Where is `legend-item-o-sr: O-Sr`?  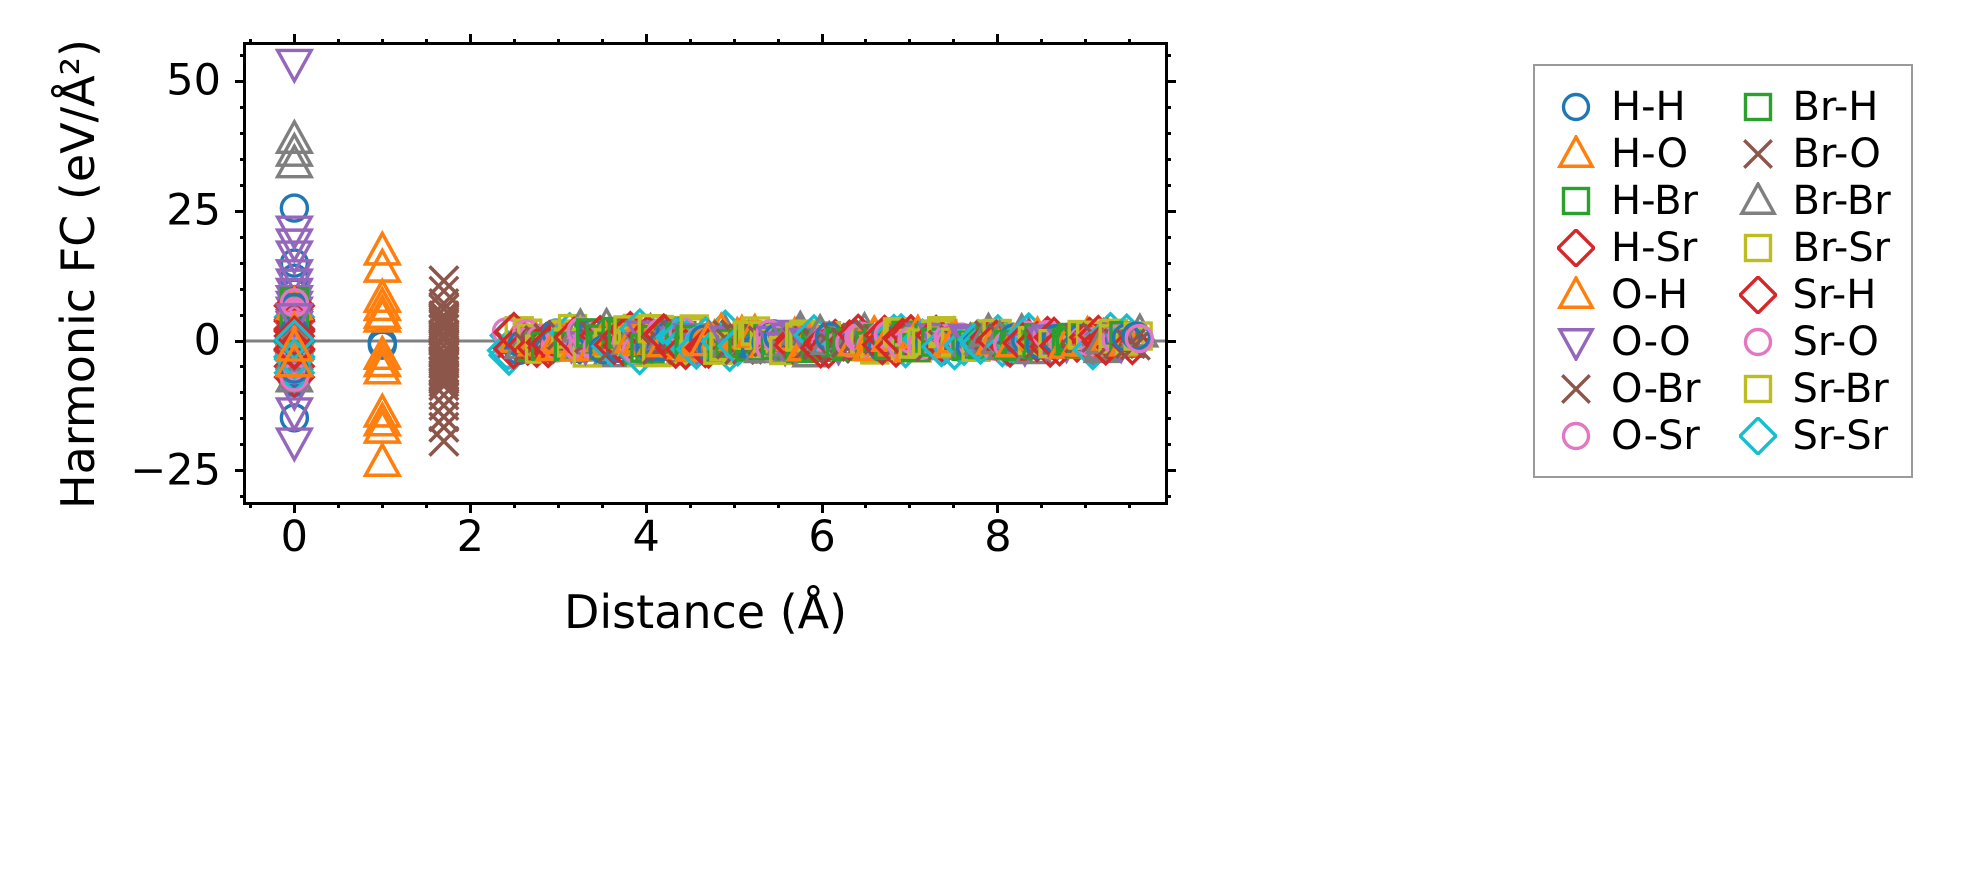 legend-item-o-sr: O-Sr is located at coordinates (1627, 435).